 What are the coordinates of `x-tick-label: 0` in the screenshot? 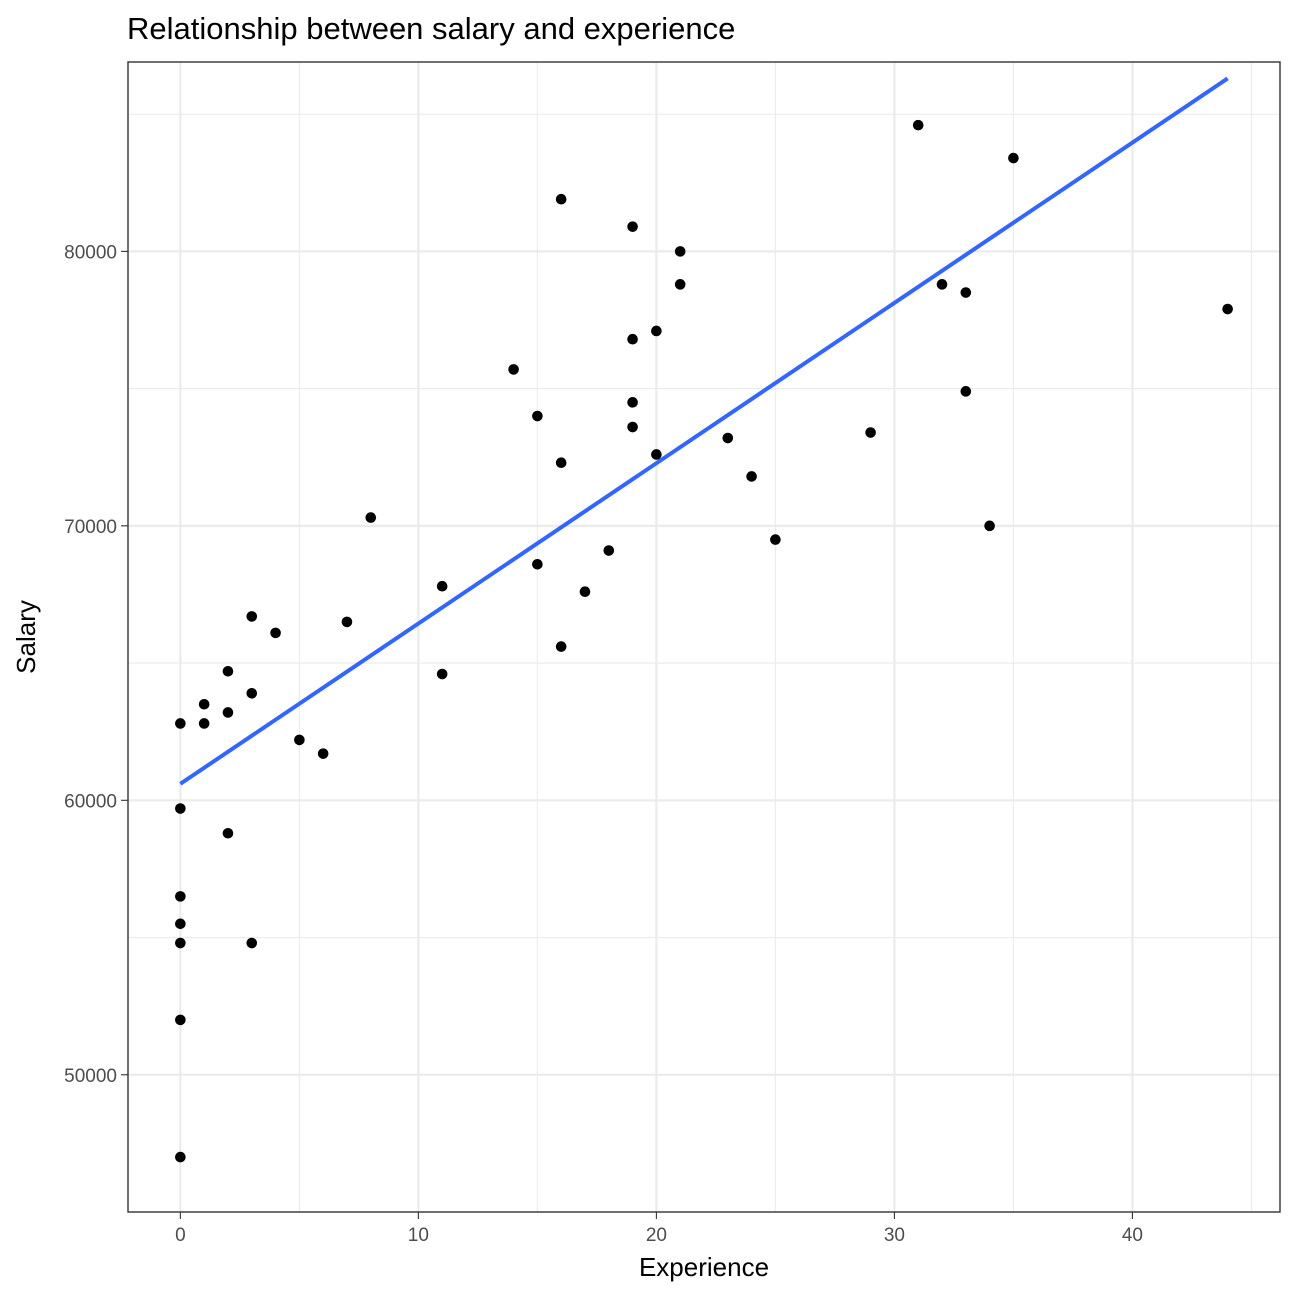 It's located at (180, 1235).